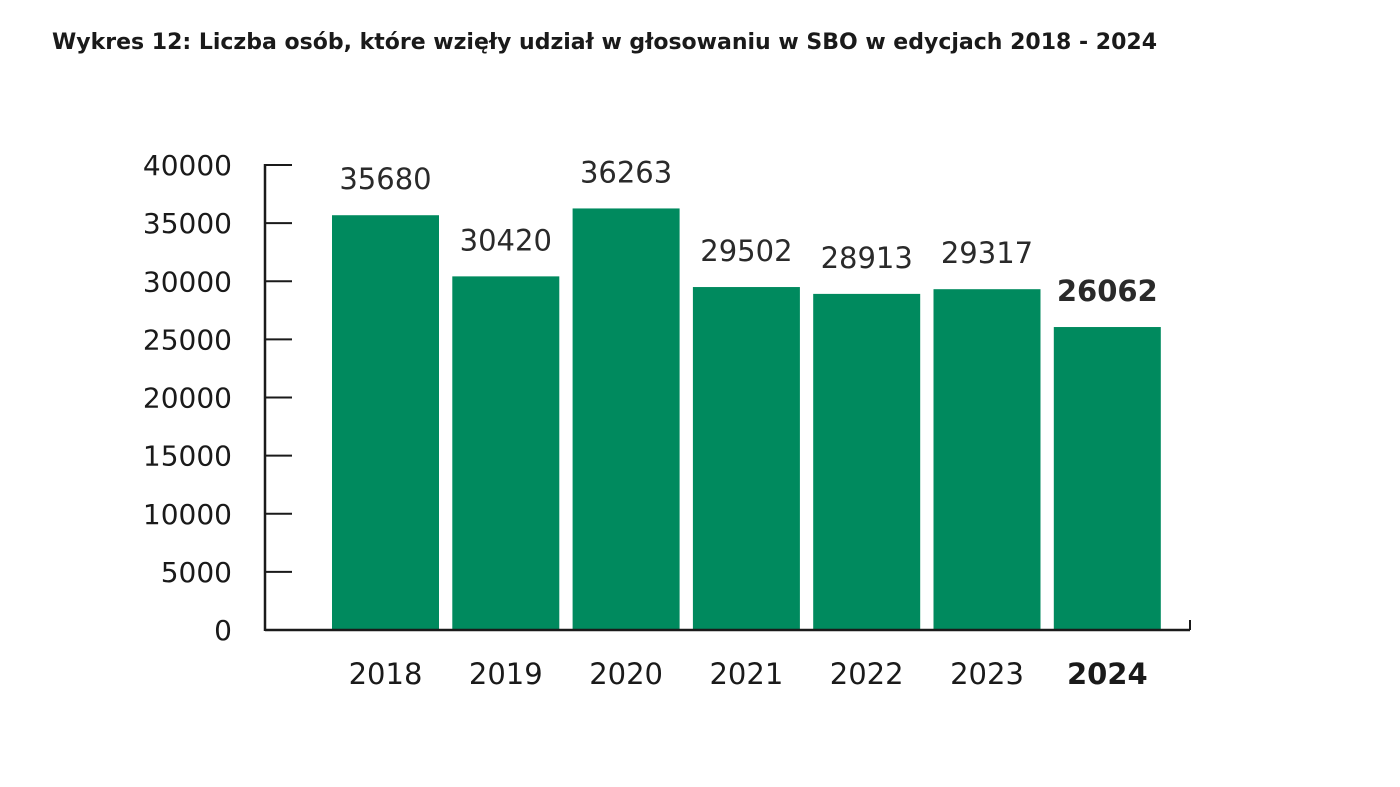 Image resolution: width=1400 pixels, height=787 pixels. I want to click on y-tick-label: 15000, so click(187, 456).